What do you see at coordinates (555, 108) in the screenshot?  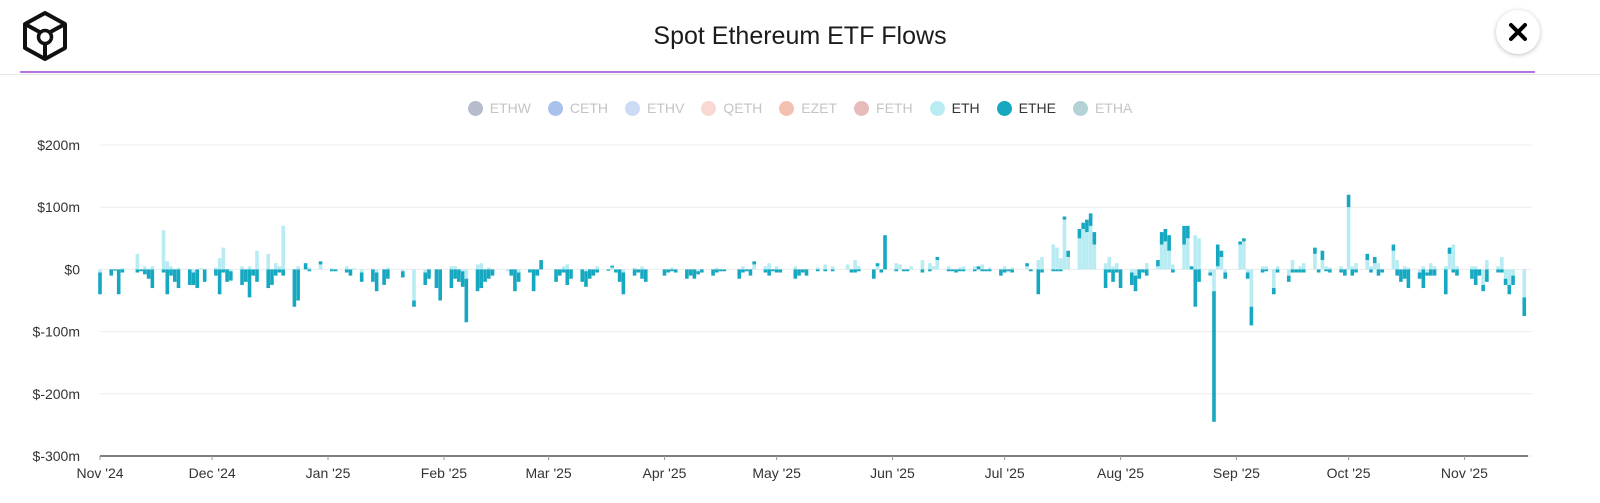 I see `legend-swatch` at bounding box center [555, 108].